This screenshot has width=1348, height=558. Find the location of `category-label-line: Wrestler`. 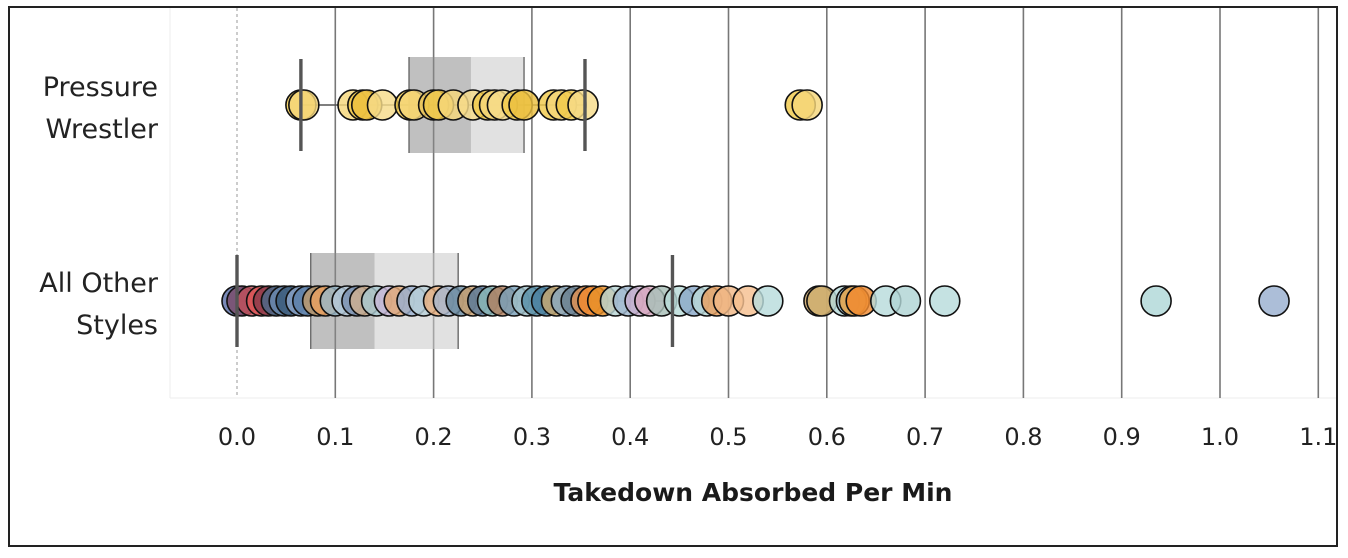

category-label-line: Wrestler is located at coordinates (102, 129).